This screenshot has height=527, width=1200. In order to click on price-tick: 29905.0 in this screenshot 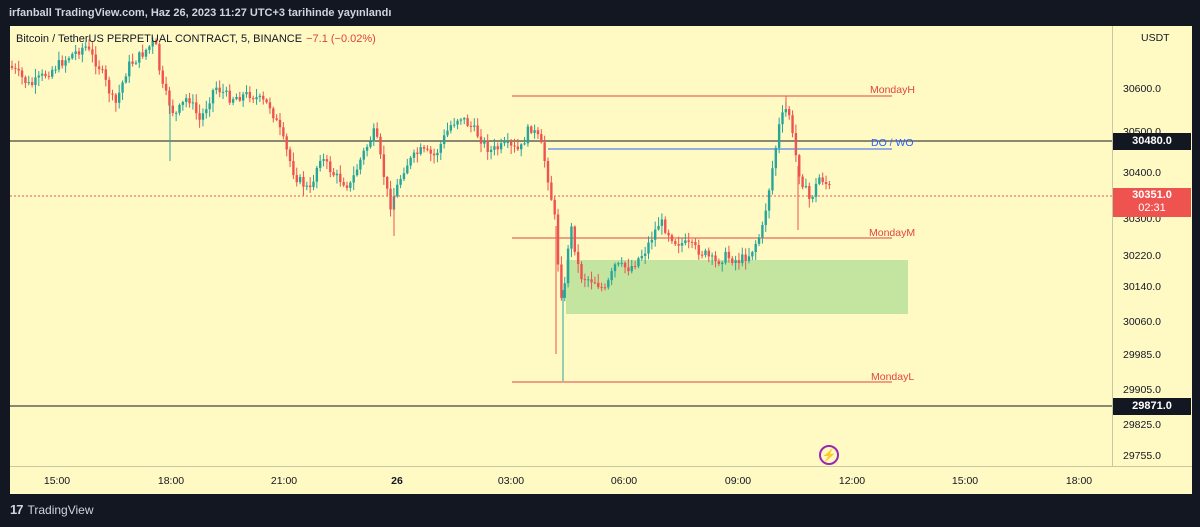, I will do `click(1142, 390)`.